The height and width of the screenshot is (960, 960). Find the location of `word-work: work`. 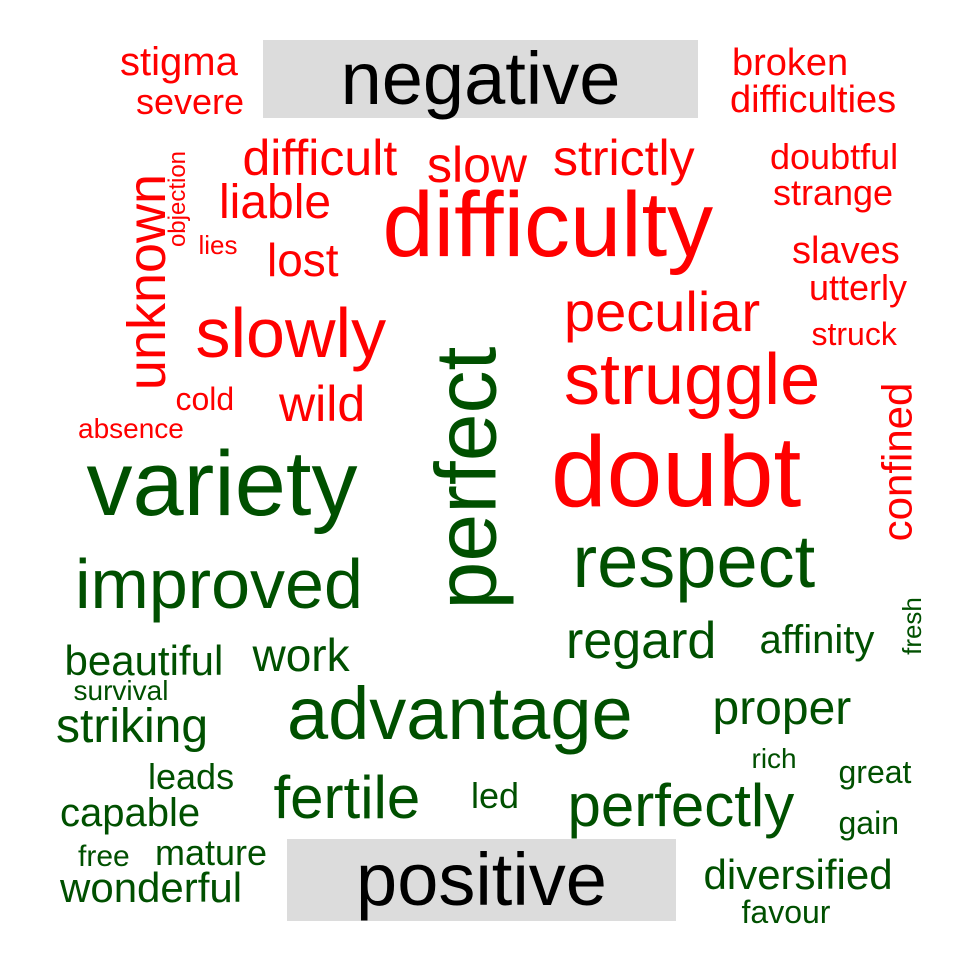

word-work: work is located at coordinates (301, 655).